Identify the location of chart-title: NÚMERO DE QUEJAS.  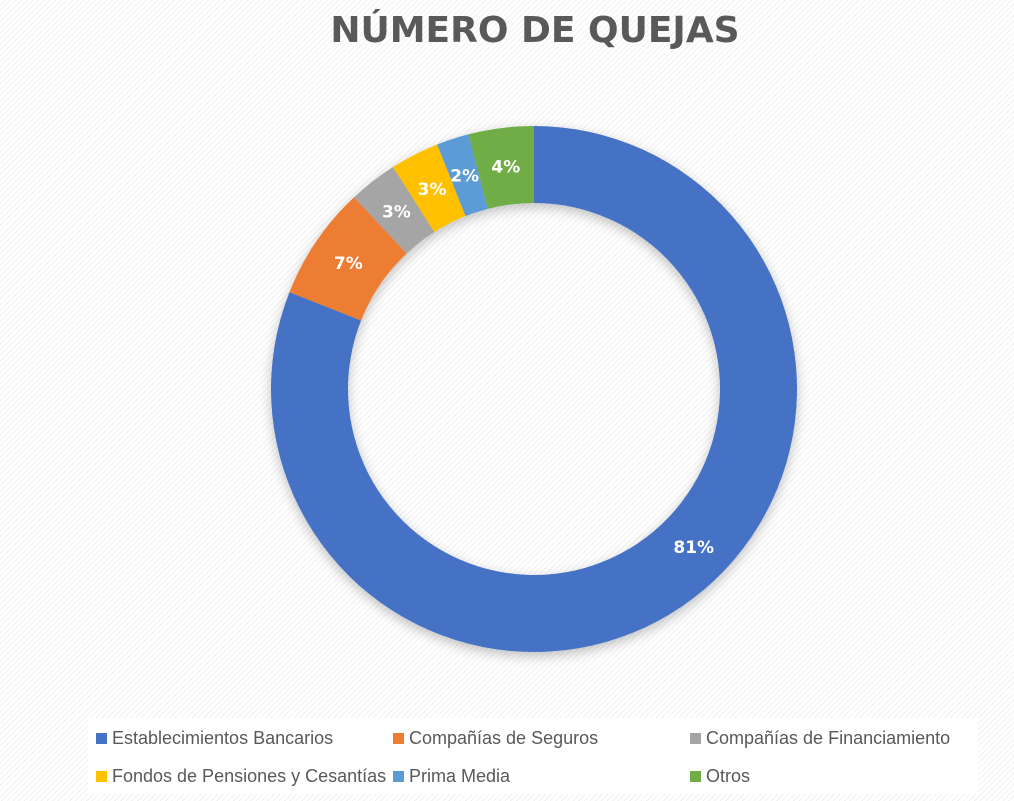
(535, 30).